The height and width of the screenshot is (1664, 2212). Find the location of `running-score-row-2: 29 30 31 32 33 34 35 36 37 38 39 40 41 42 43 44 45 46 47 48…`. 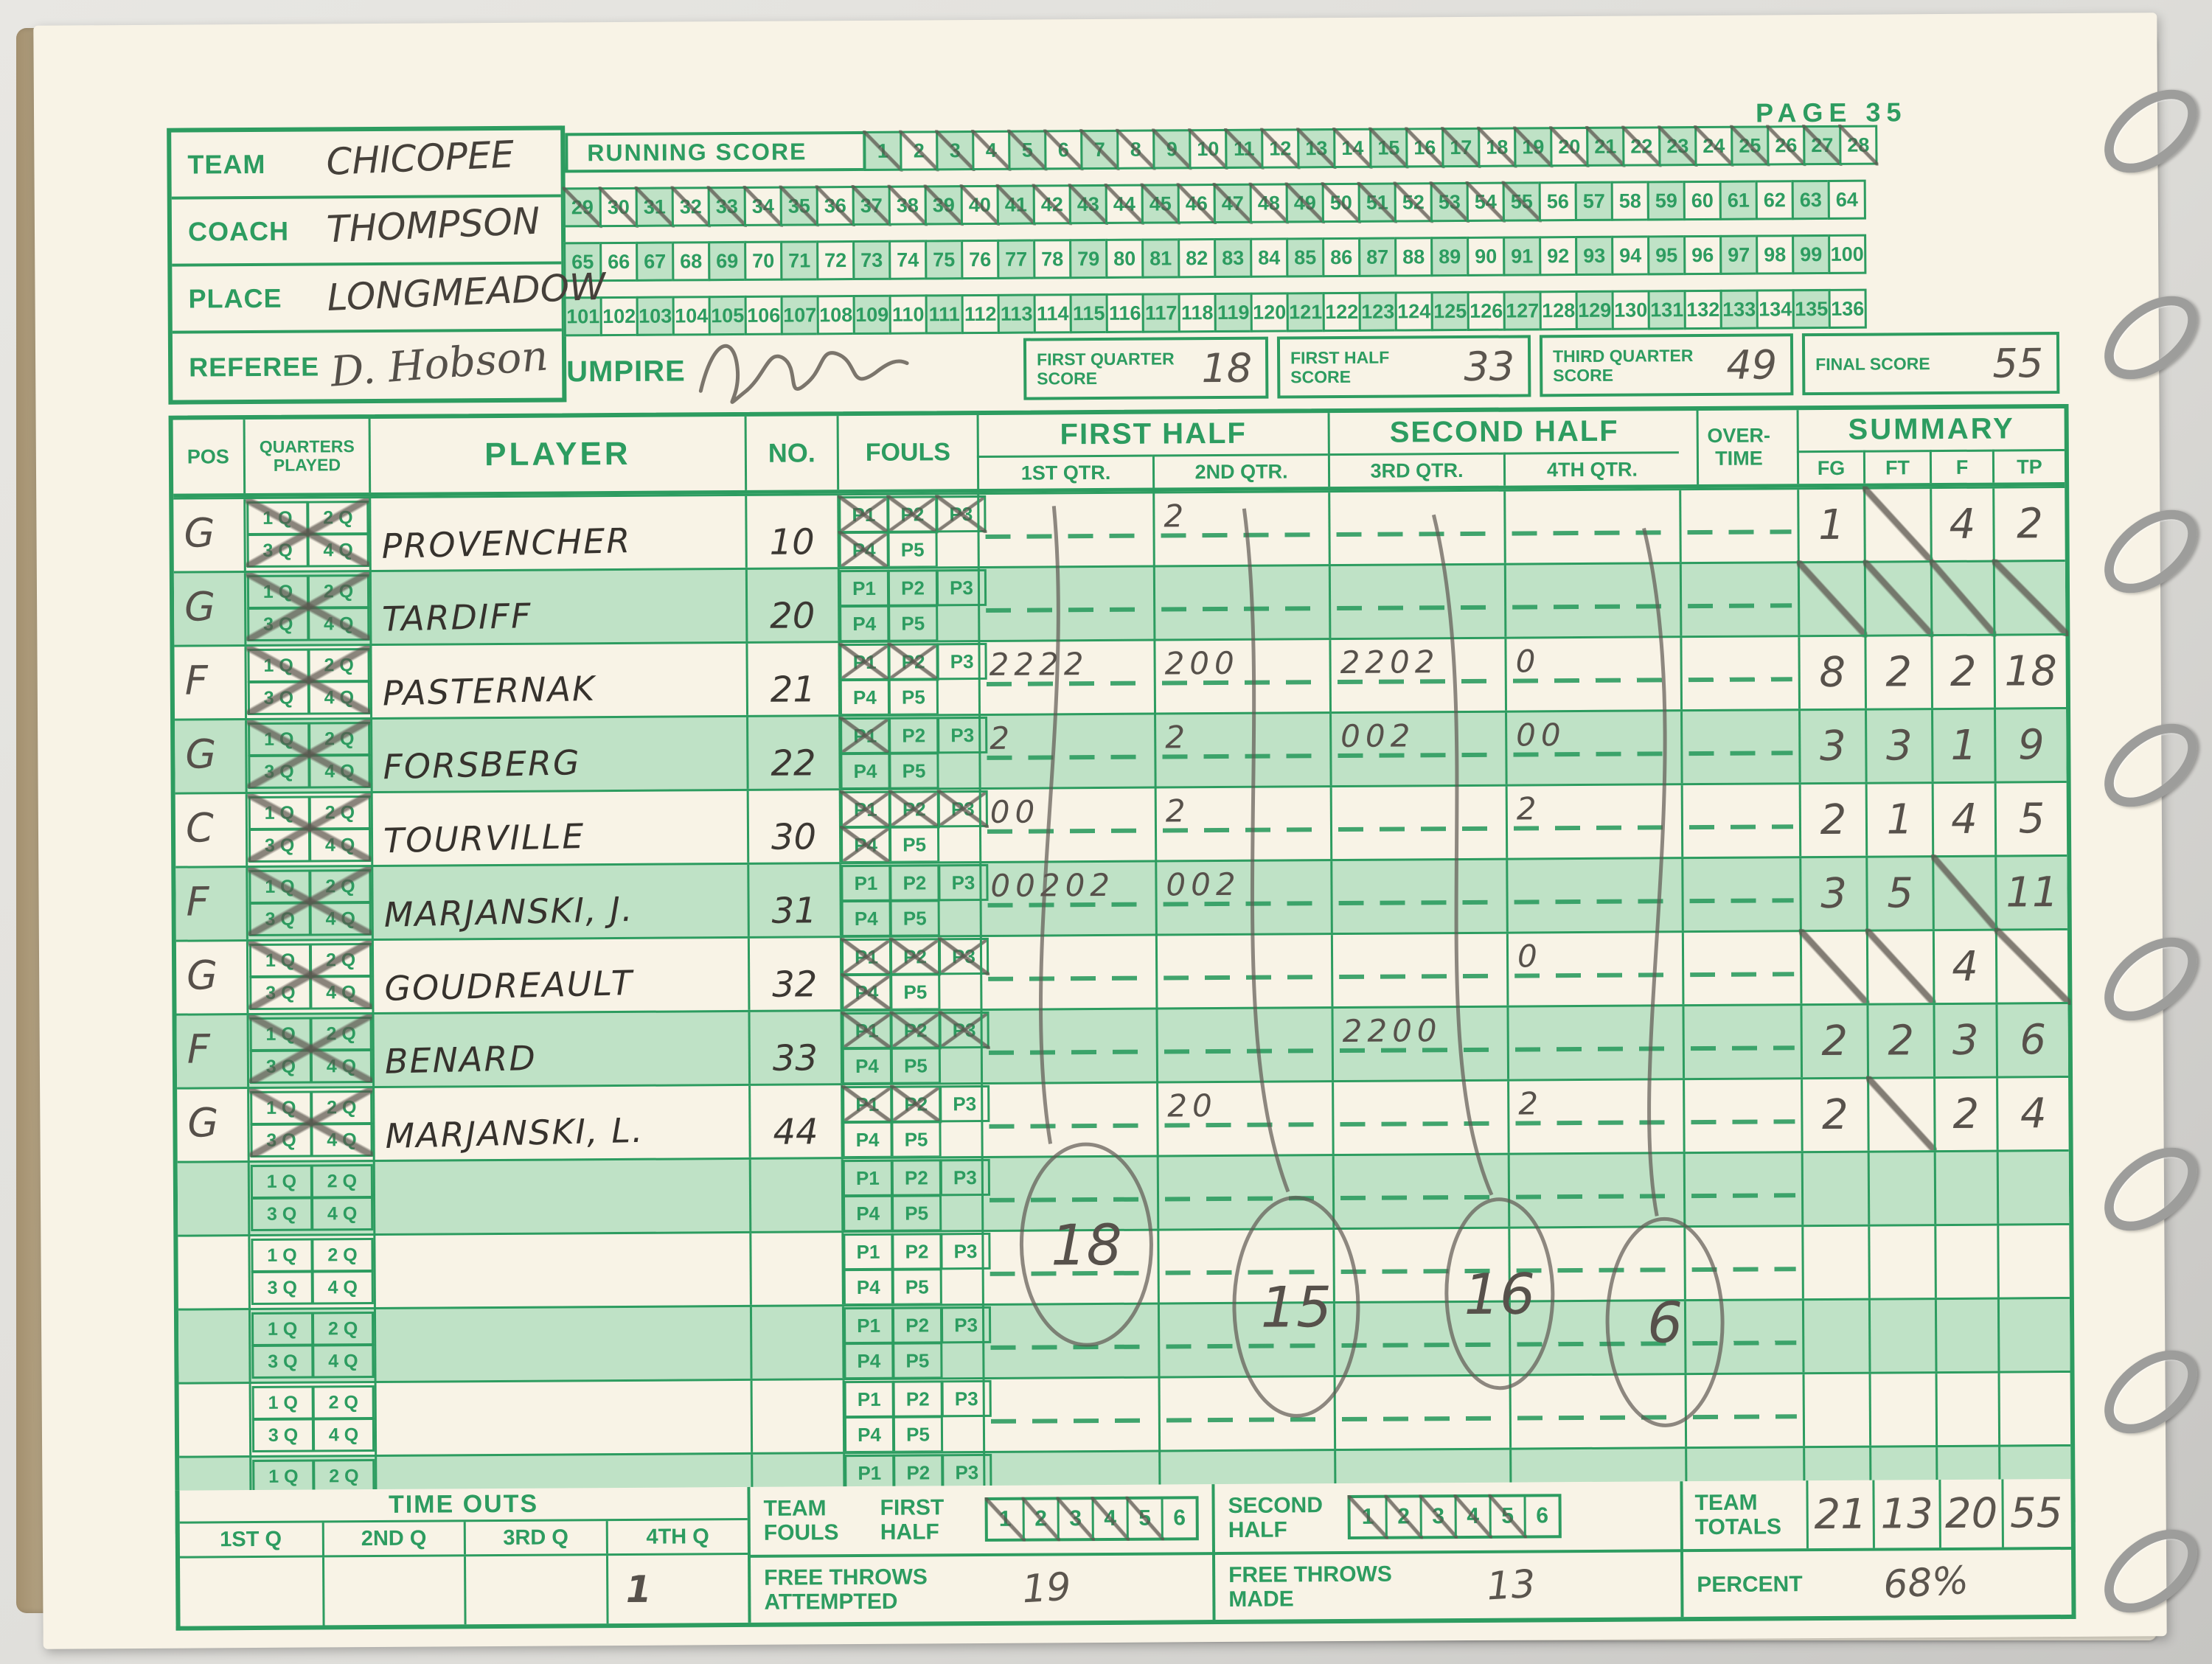

running-score-row-2: 29 30 31 32 33 34 35 36 37 38 39 40 41 42 43 44 45 46 47 48… is located at coordinates (1214, 204).